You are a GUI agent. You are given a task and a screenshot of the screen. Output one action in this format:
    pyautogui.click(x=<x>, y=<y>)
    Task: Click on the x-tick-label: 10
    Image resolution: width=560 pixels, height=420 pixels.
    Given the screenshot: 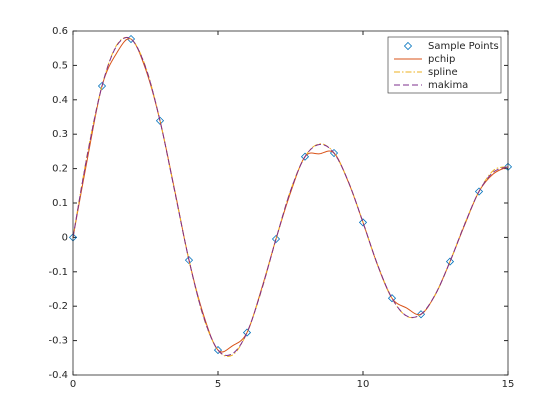 What is the action you would take?
    pyautogui.click(x=363, y=384)
    